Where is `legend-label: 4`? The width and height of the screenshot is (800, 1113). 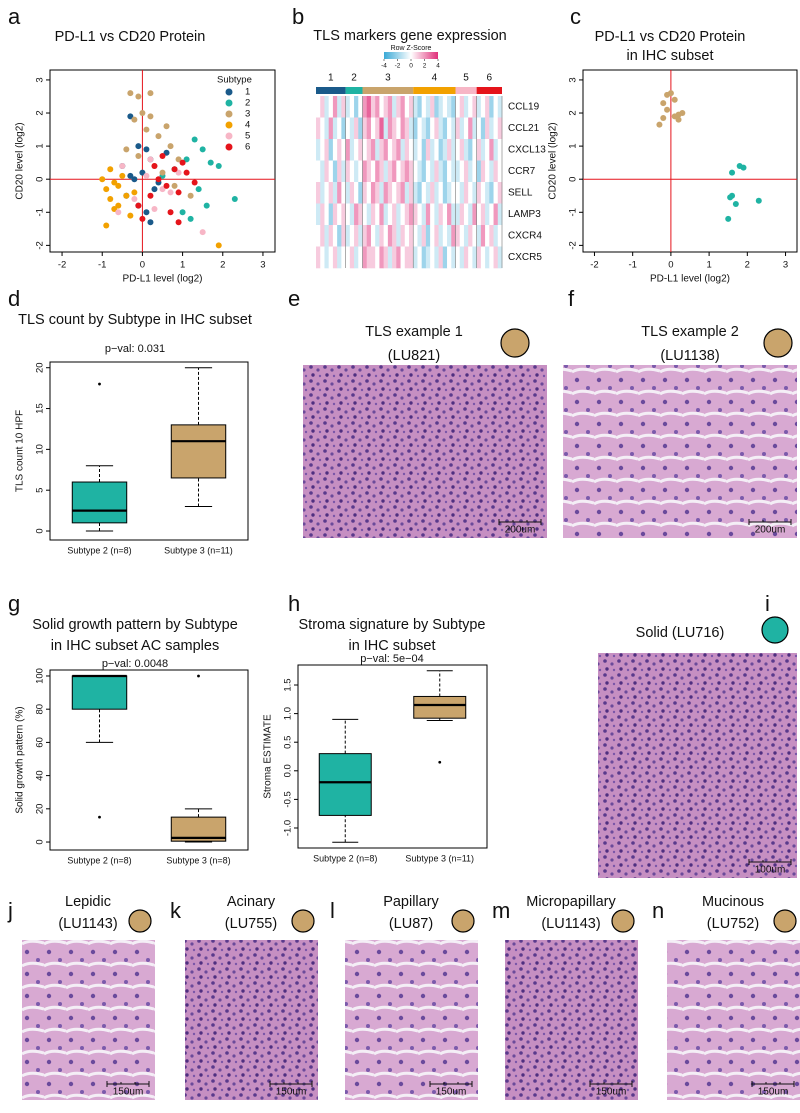 legend-label: 4 is located at coordinates (247, 125).